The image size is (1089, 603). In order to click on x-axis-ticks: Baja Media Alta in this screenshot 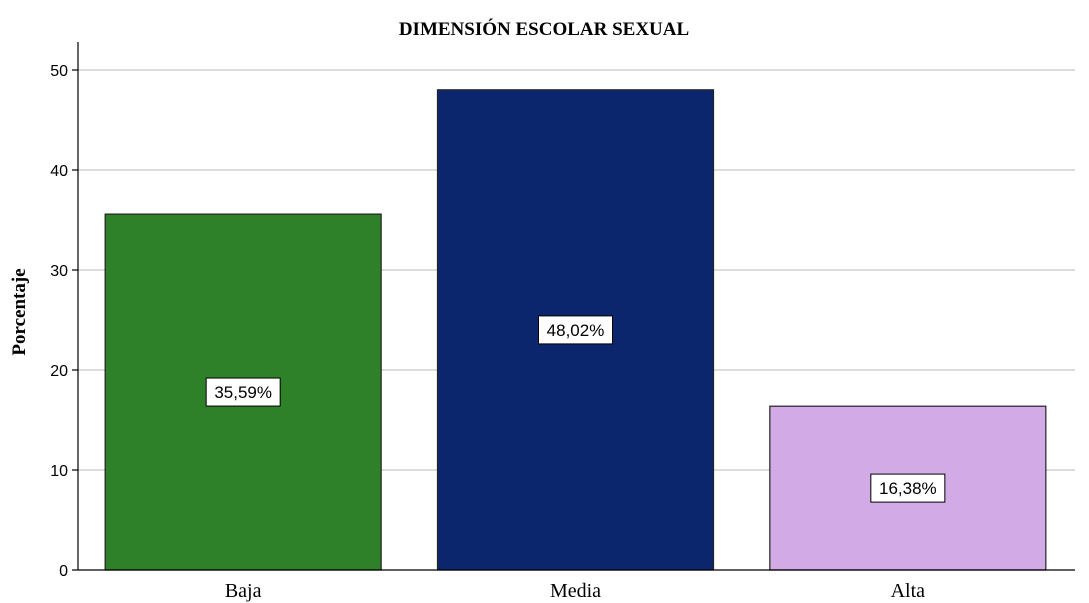, I will do `click(575, 591)`.